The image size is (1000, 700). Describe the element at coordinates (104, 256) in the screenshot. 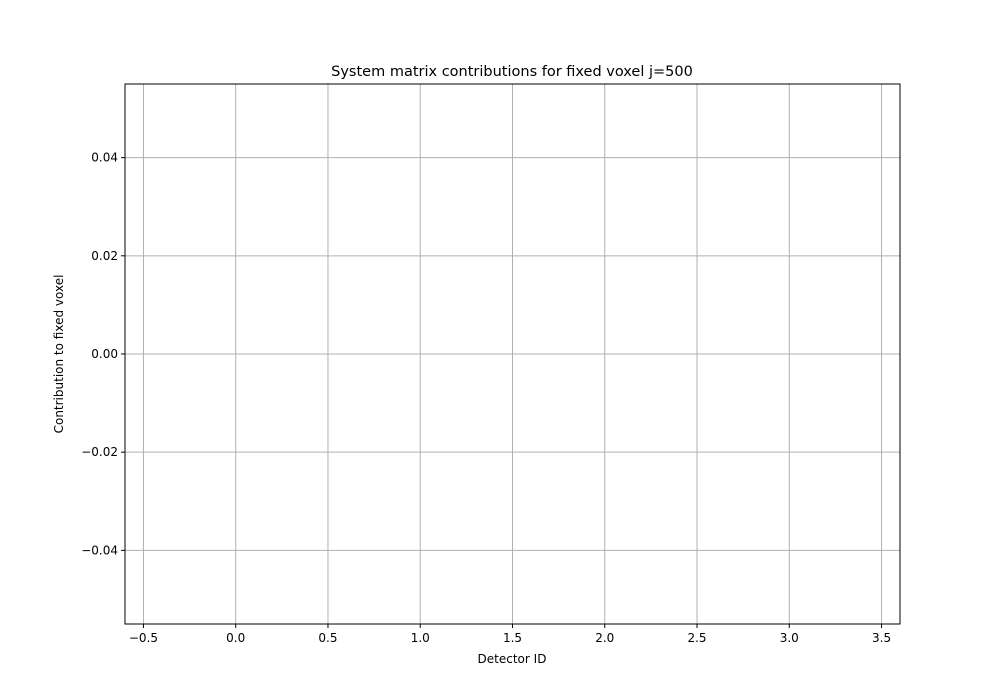

I see `y-tick-label: 0.02` at that location.